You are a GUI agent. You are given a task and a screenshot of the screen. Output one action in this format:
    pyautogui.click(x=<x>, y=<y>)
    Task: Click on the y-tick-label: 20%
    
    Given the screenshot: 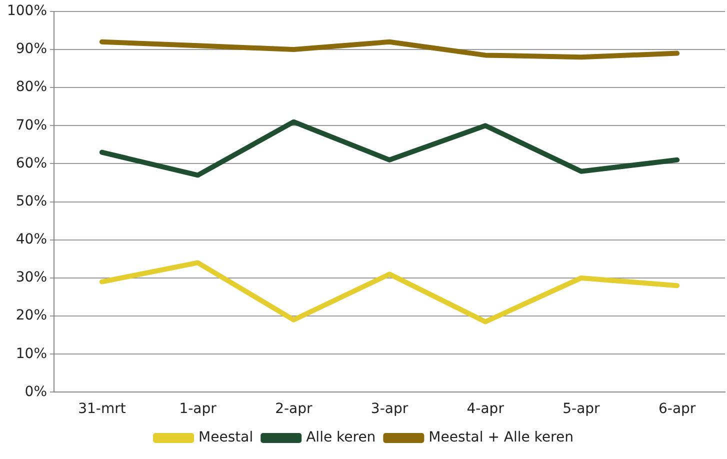 What is the action you would take?
    pyautogui.click(x=32, y=316)
    